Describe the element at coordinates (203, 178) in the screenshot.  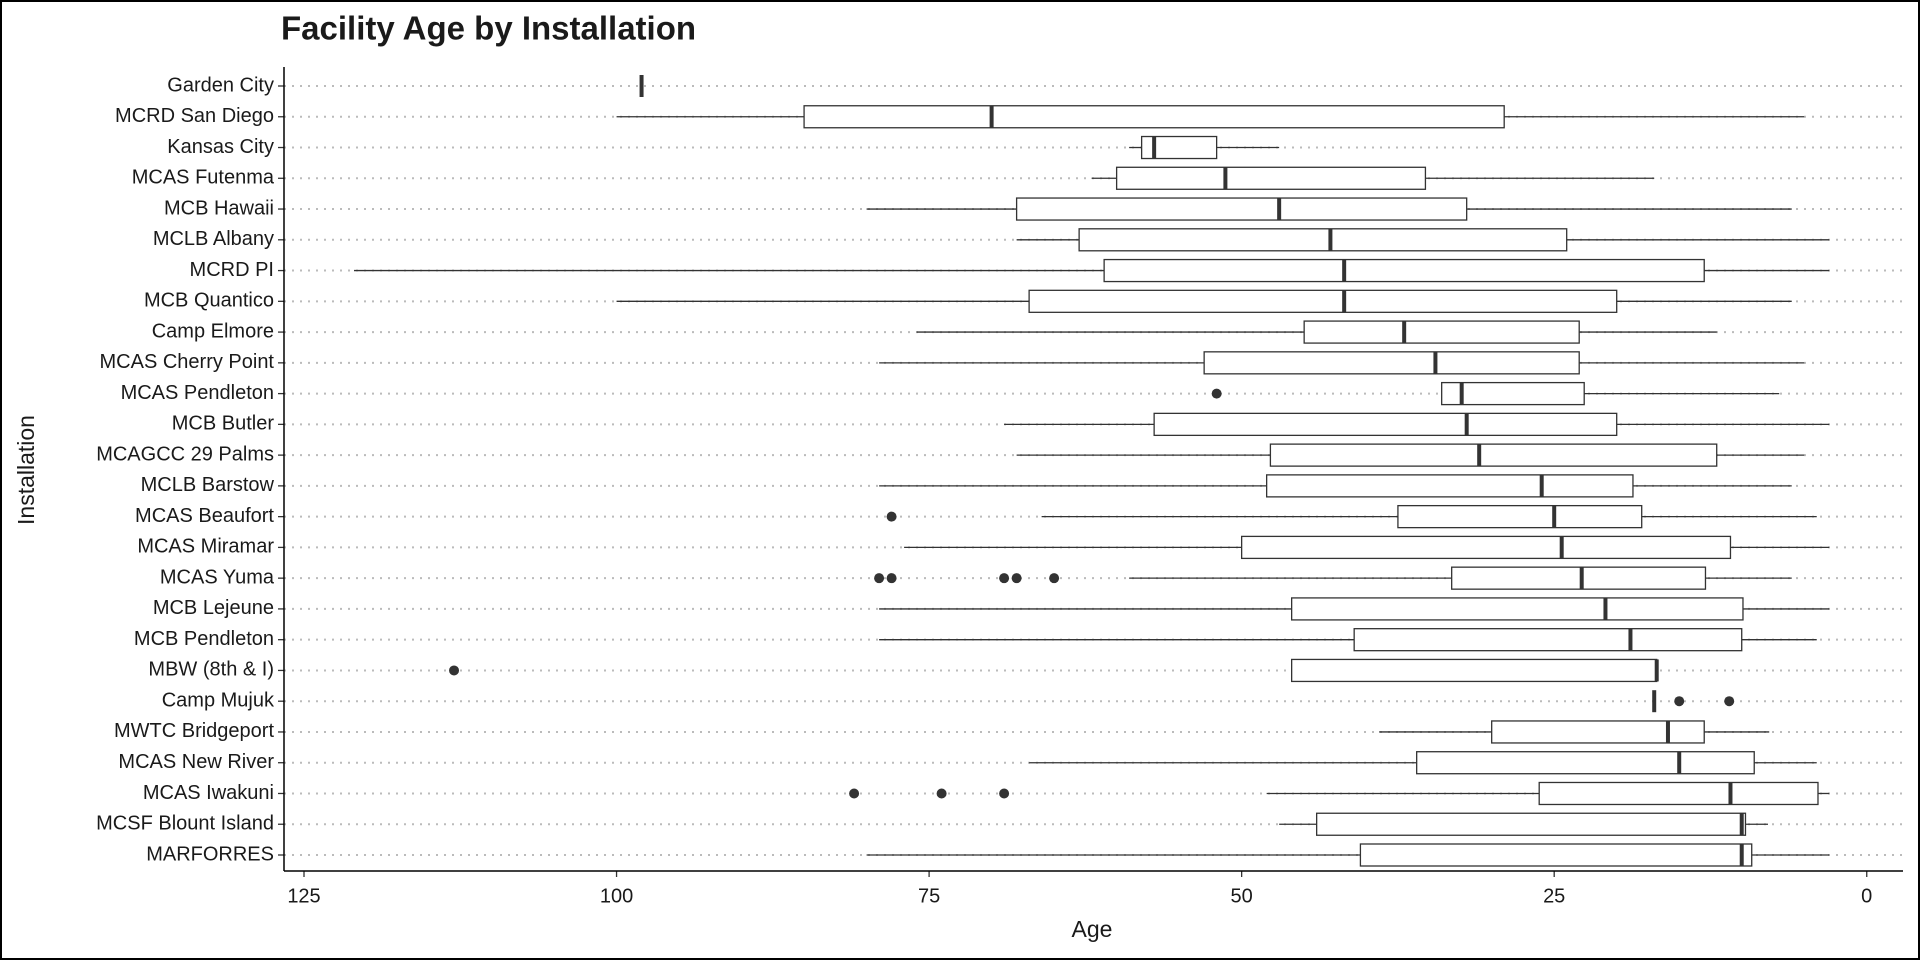
I see `y-tick-label: MCAS Futenma` at that location.